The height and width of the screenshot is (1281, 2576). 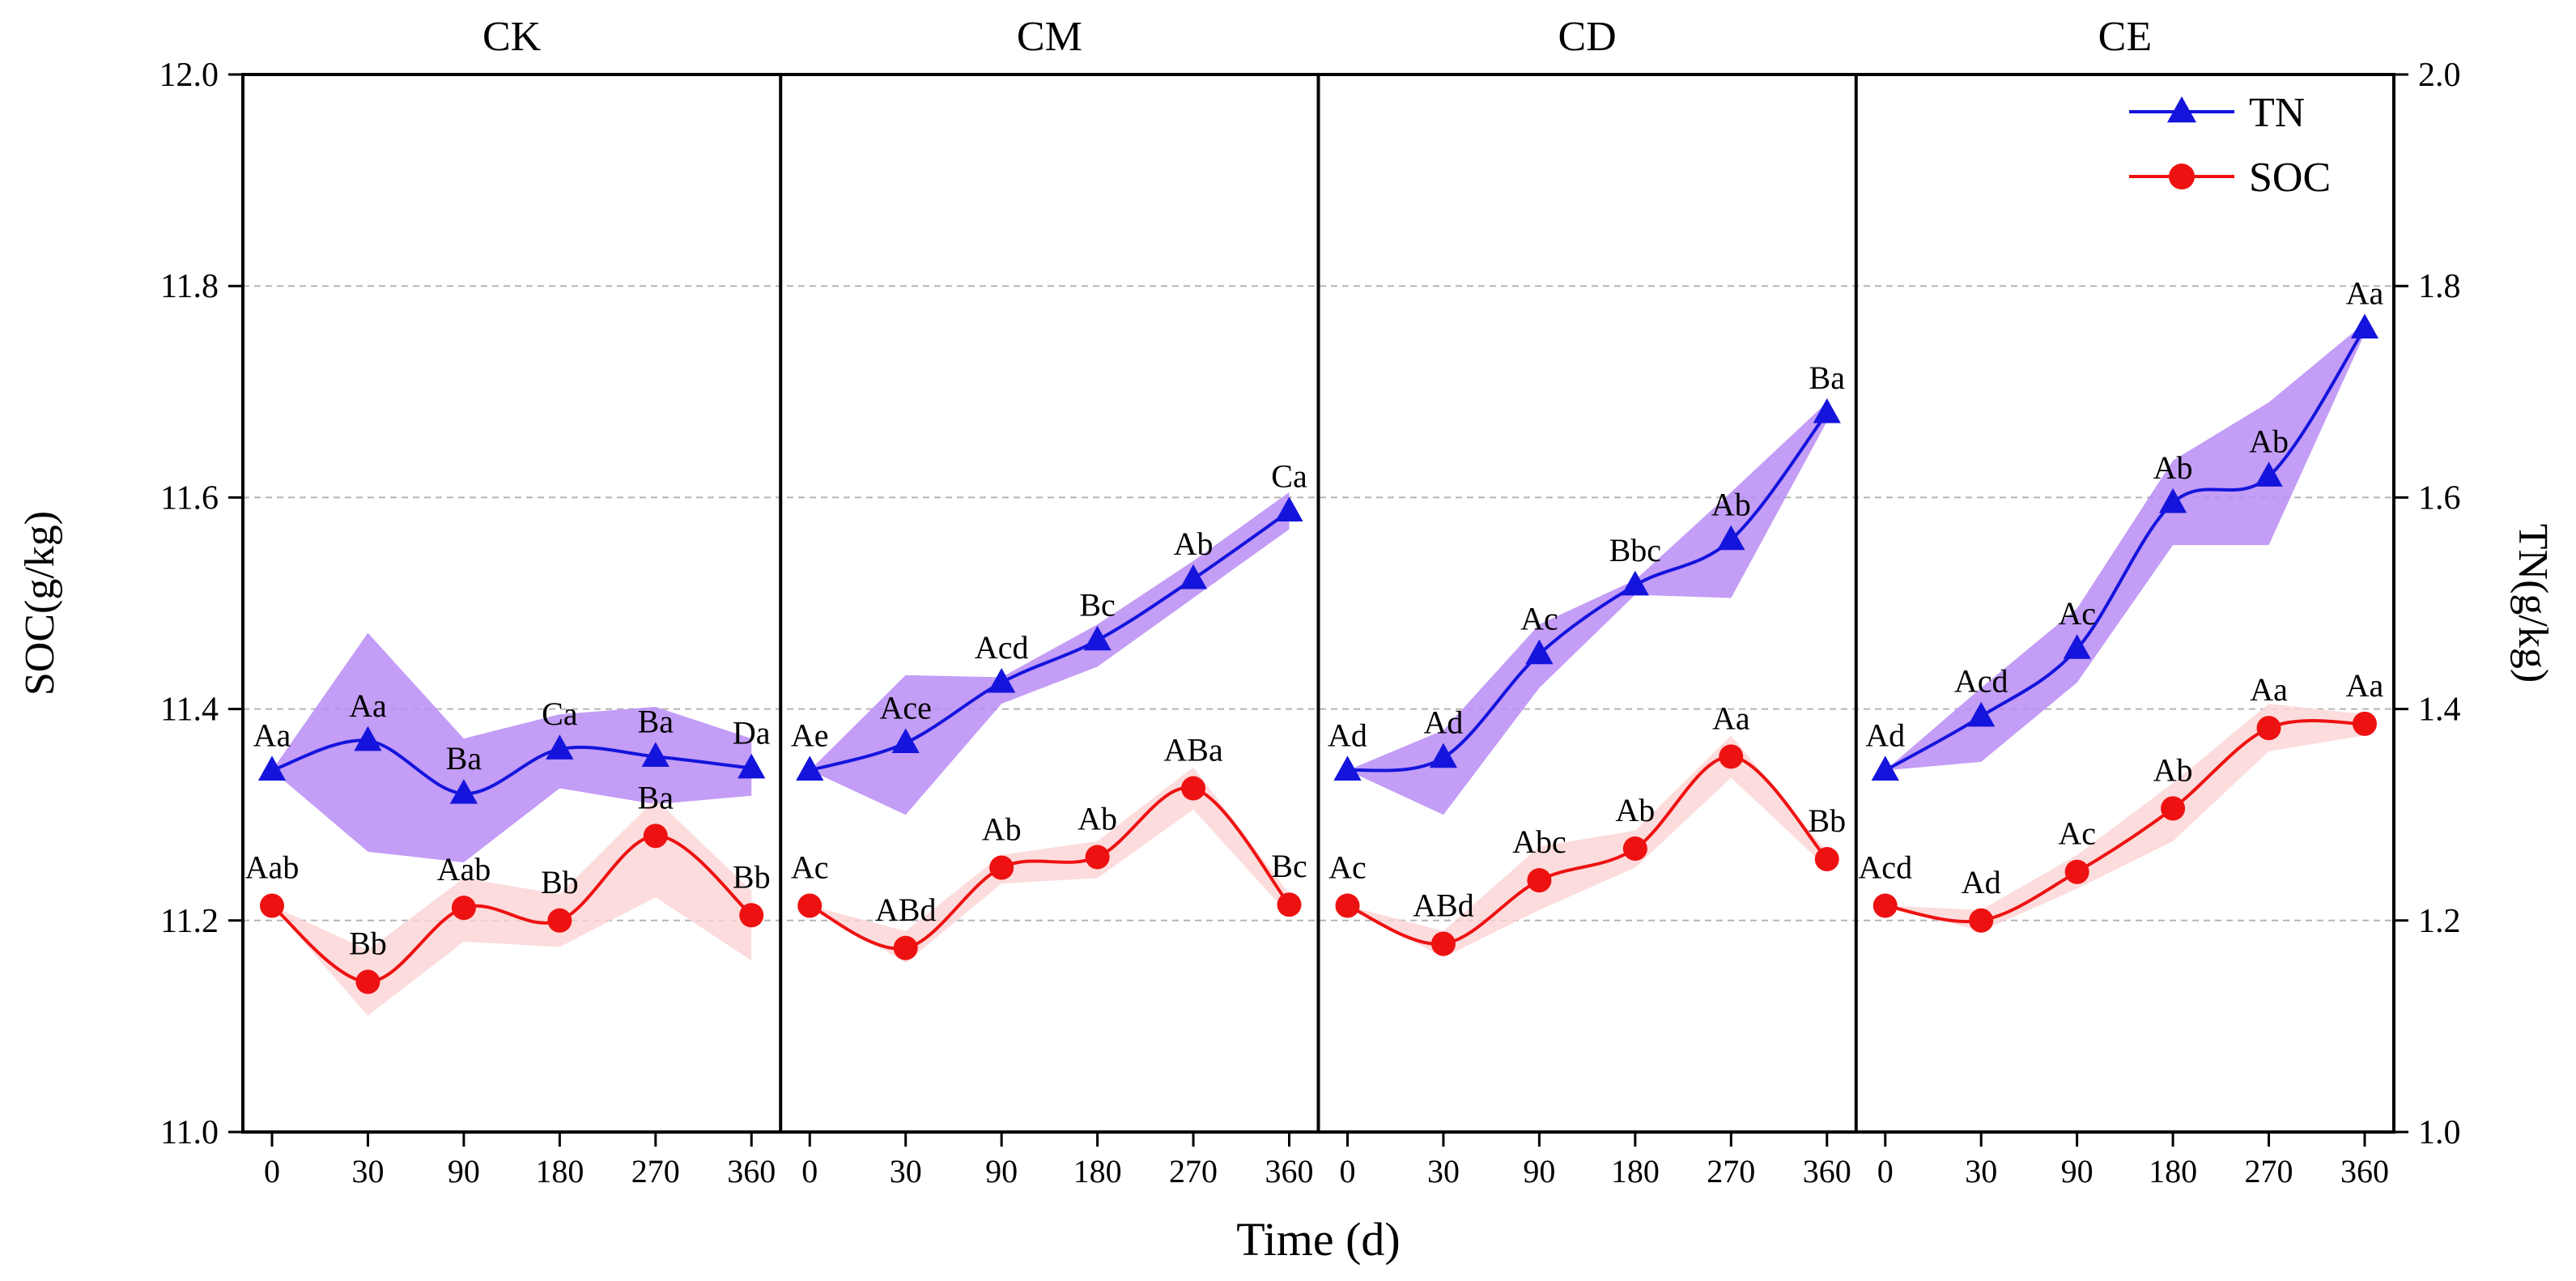 What do you see at coordinates (189, 498) in the screenshot?
I see `y-left-tick-label: 11.6` at bounding box center [189, 498].